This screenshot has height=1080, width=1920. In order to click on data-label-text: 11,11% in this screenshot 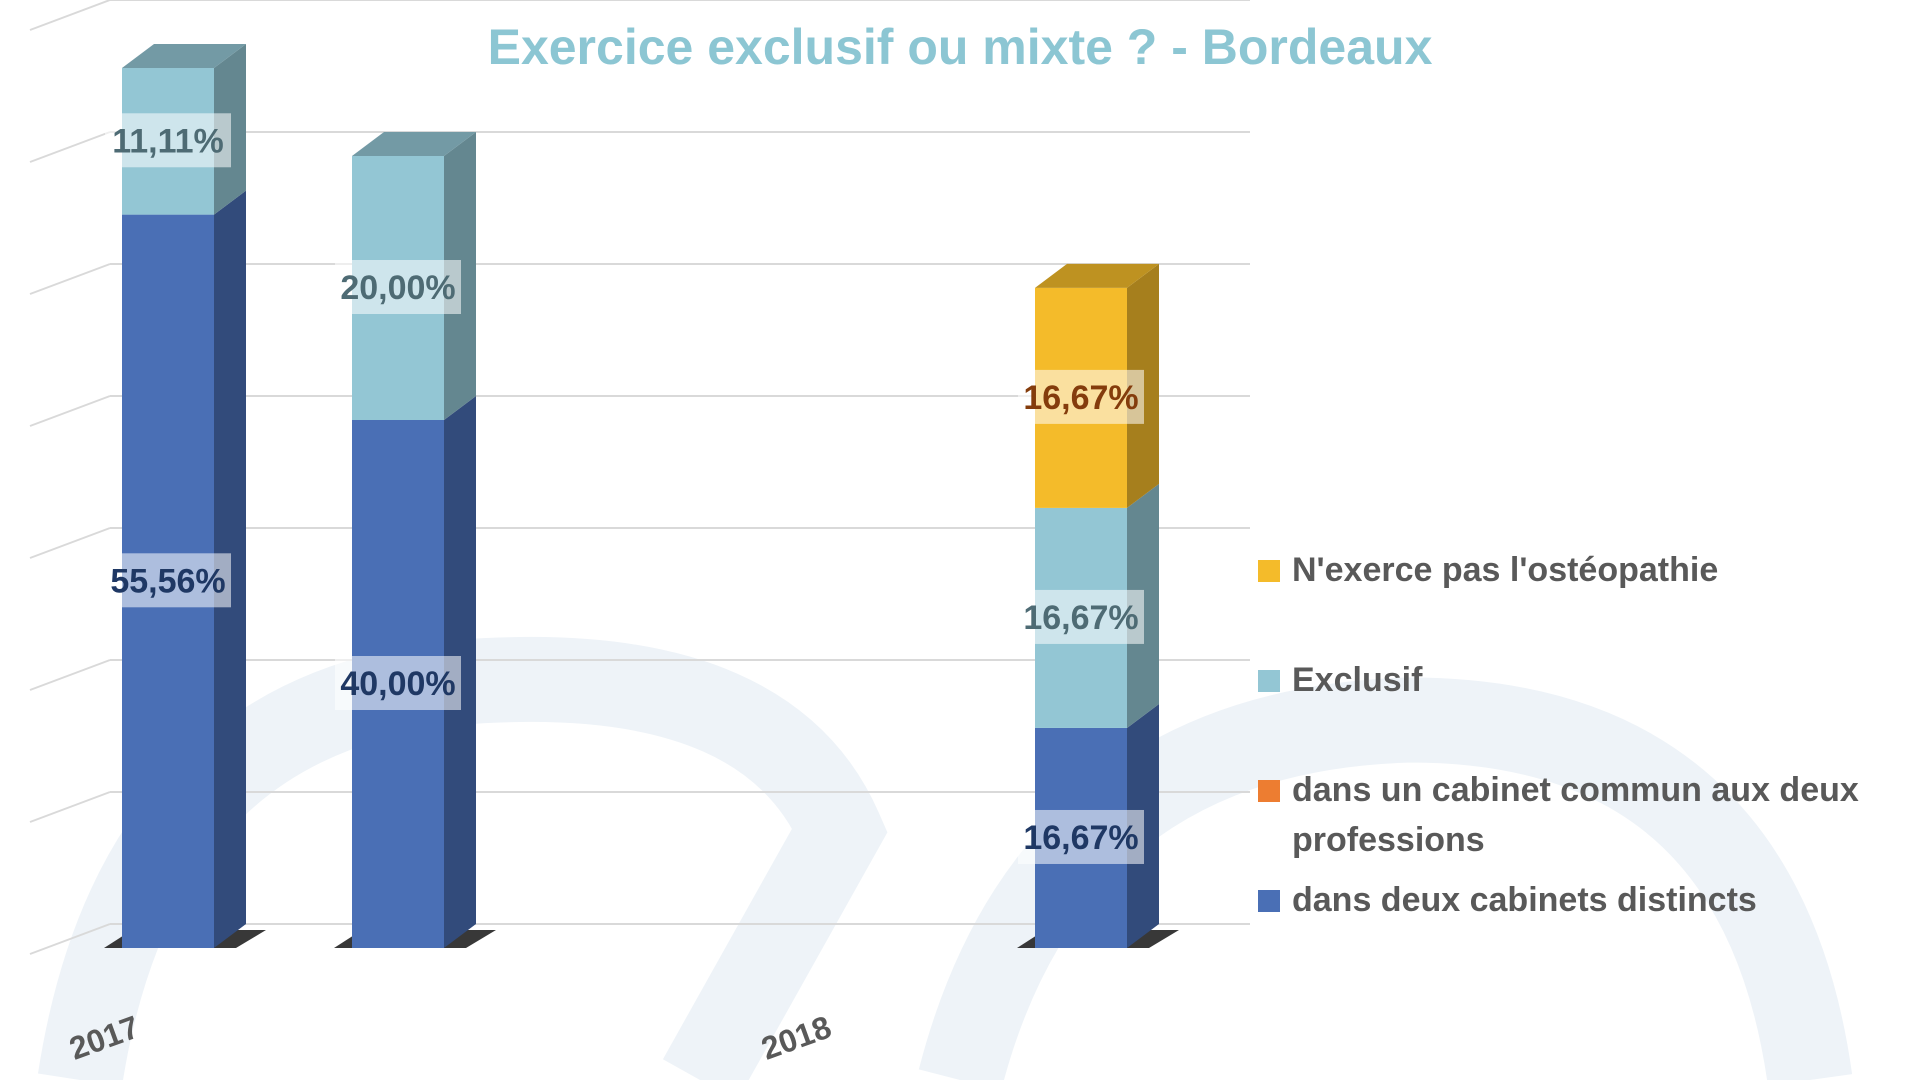, I will do `click(168, 141)`.